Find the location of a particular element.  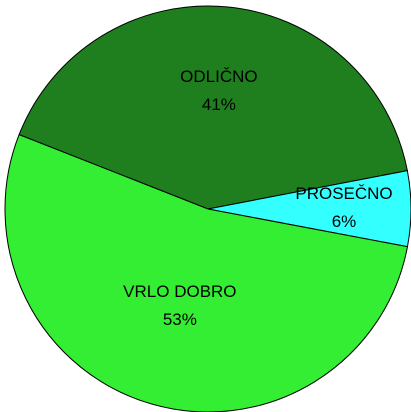

slice-label: VRLO DOBRO is located at coordinates (179, 291).